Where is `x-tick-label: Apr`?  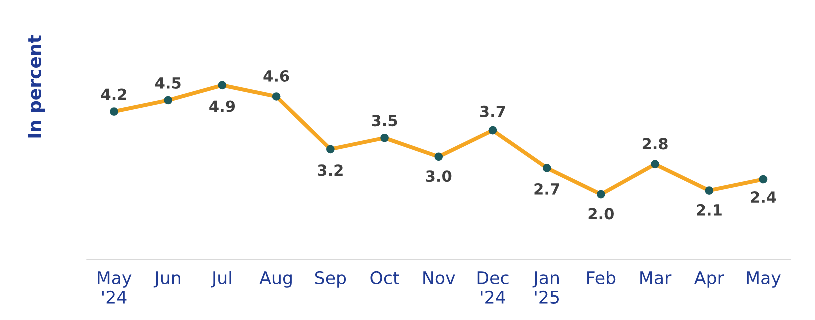 x-tick-label: Apr is located at coordinates (709, 280).